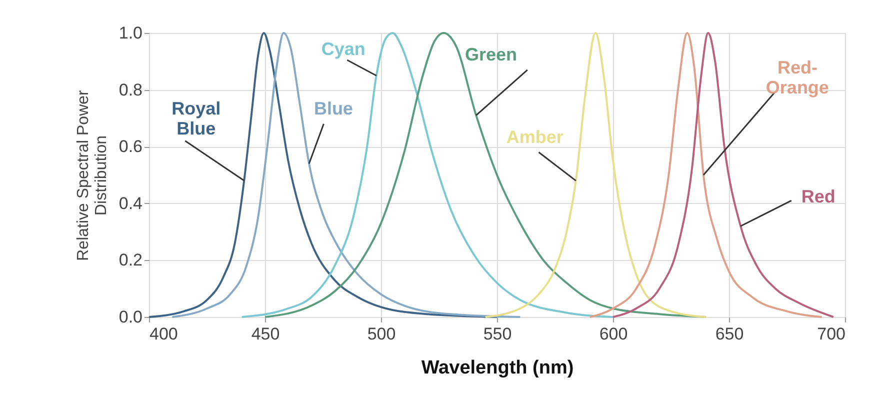  Describe the element at coordinates (497, 334) in the screenshot. I see `x-tick-label: 550` at that location.